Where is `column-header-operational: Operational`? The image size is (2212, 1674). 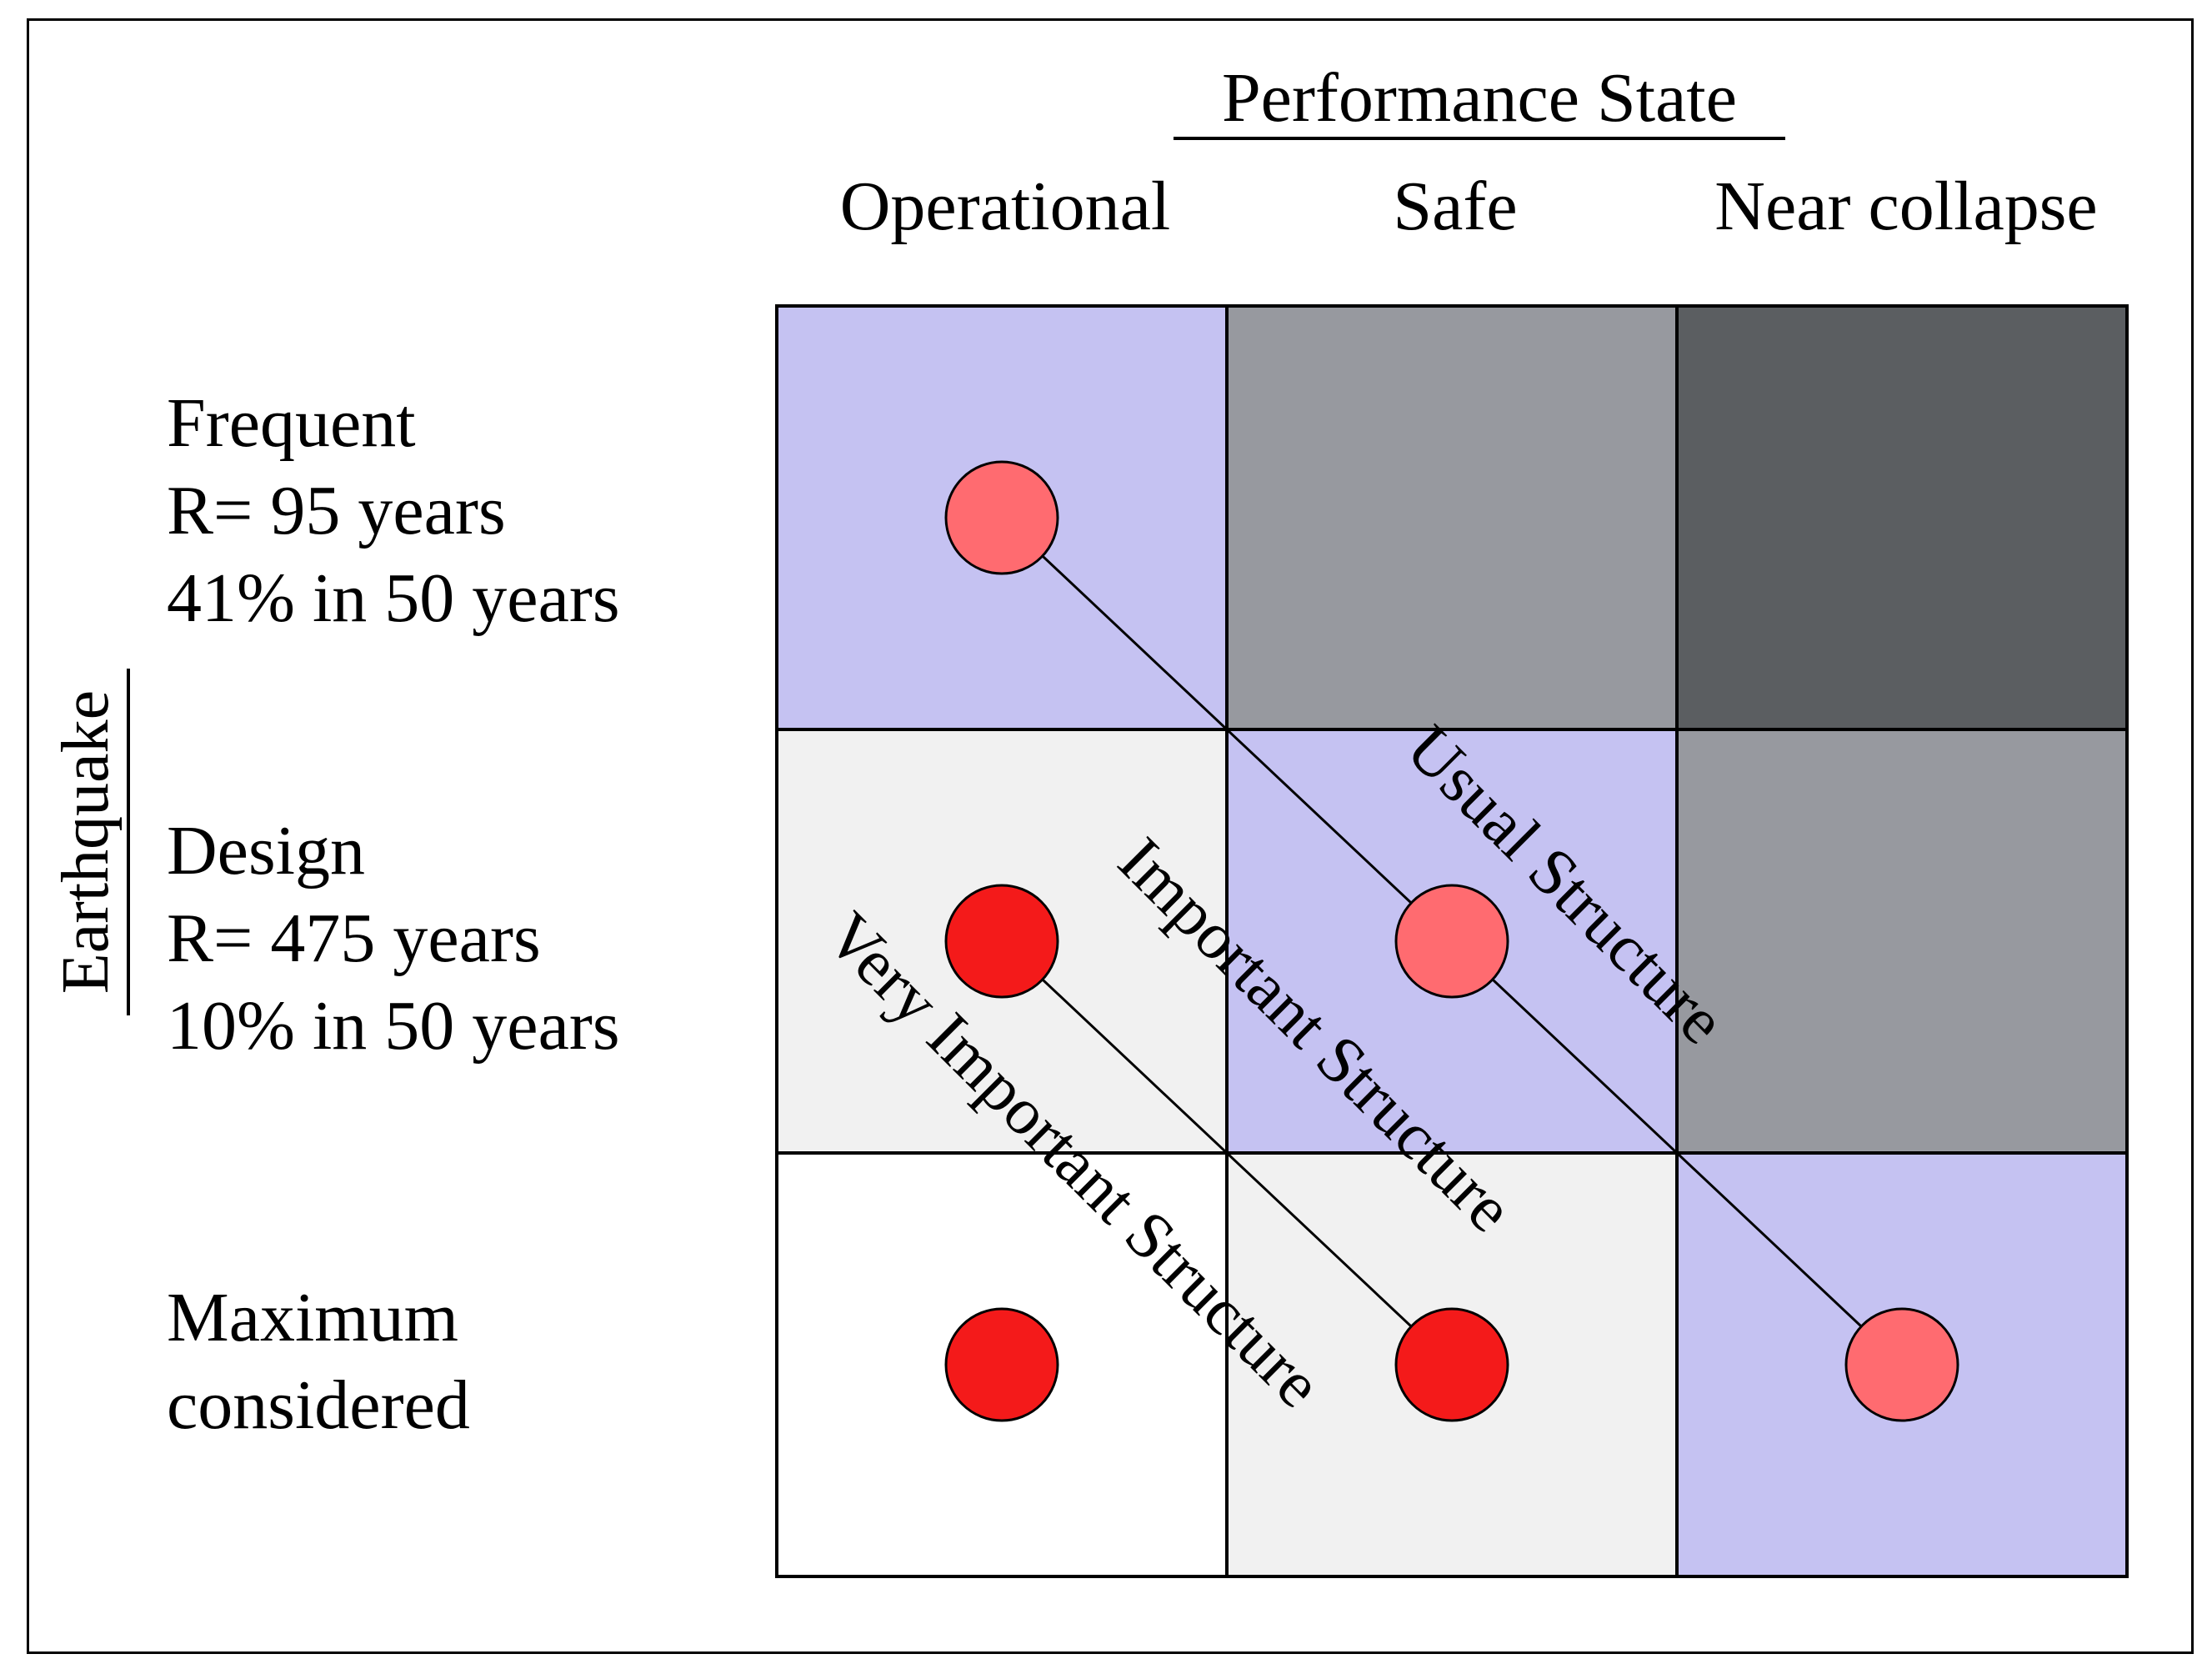
column-header-operational: Operational is located at coordinates (1005, 207).